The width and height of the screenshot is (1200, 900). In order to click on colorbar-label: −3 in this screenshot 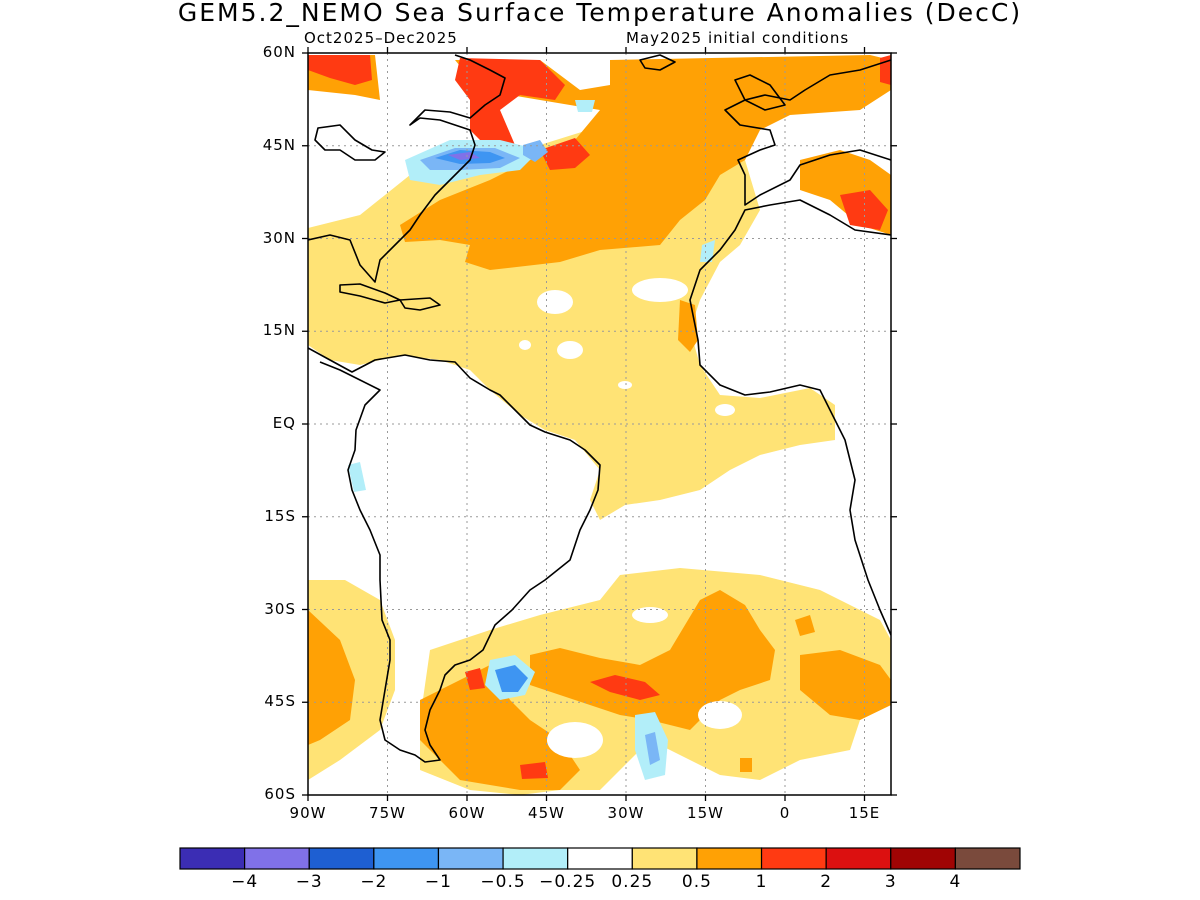, I will do `click(309, 882)`.